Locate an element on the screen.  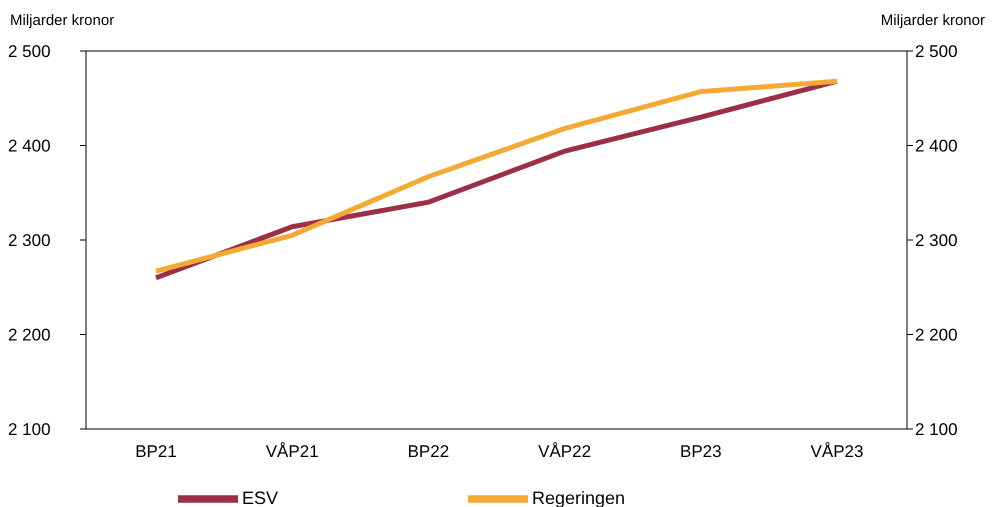
x-tick-label: VÅP21 is located at coordinates (292, 452).